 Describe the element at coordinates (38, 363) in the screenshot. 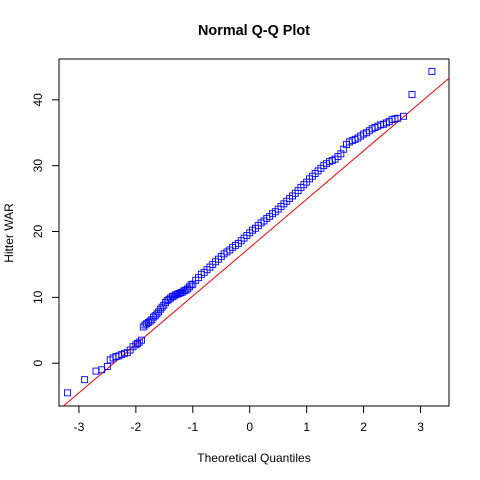

I see `y-tick-label: 0` at that location.